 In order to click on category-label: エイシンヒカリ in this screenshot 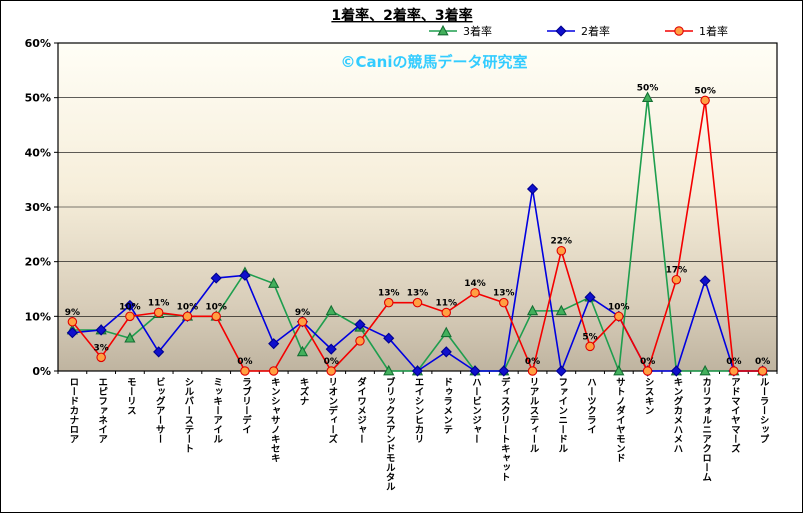, I will do `click(418, 410)`.